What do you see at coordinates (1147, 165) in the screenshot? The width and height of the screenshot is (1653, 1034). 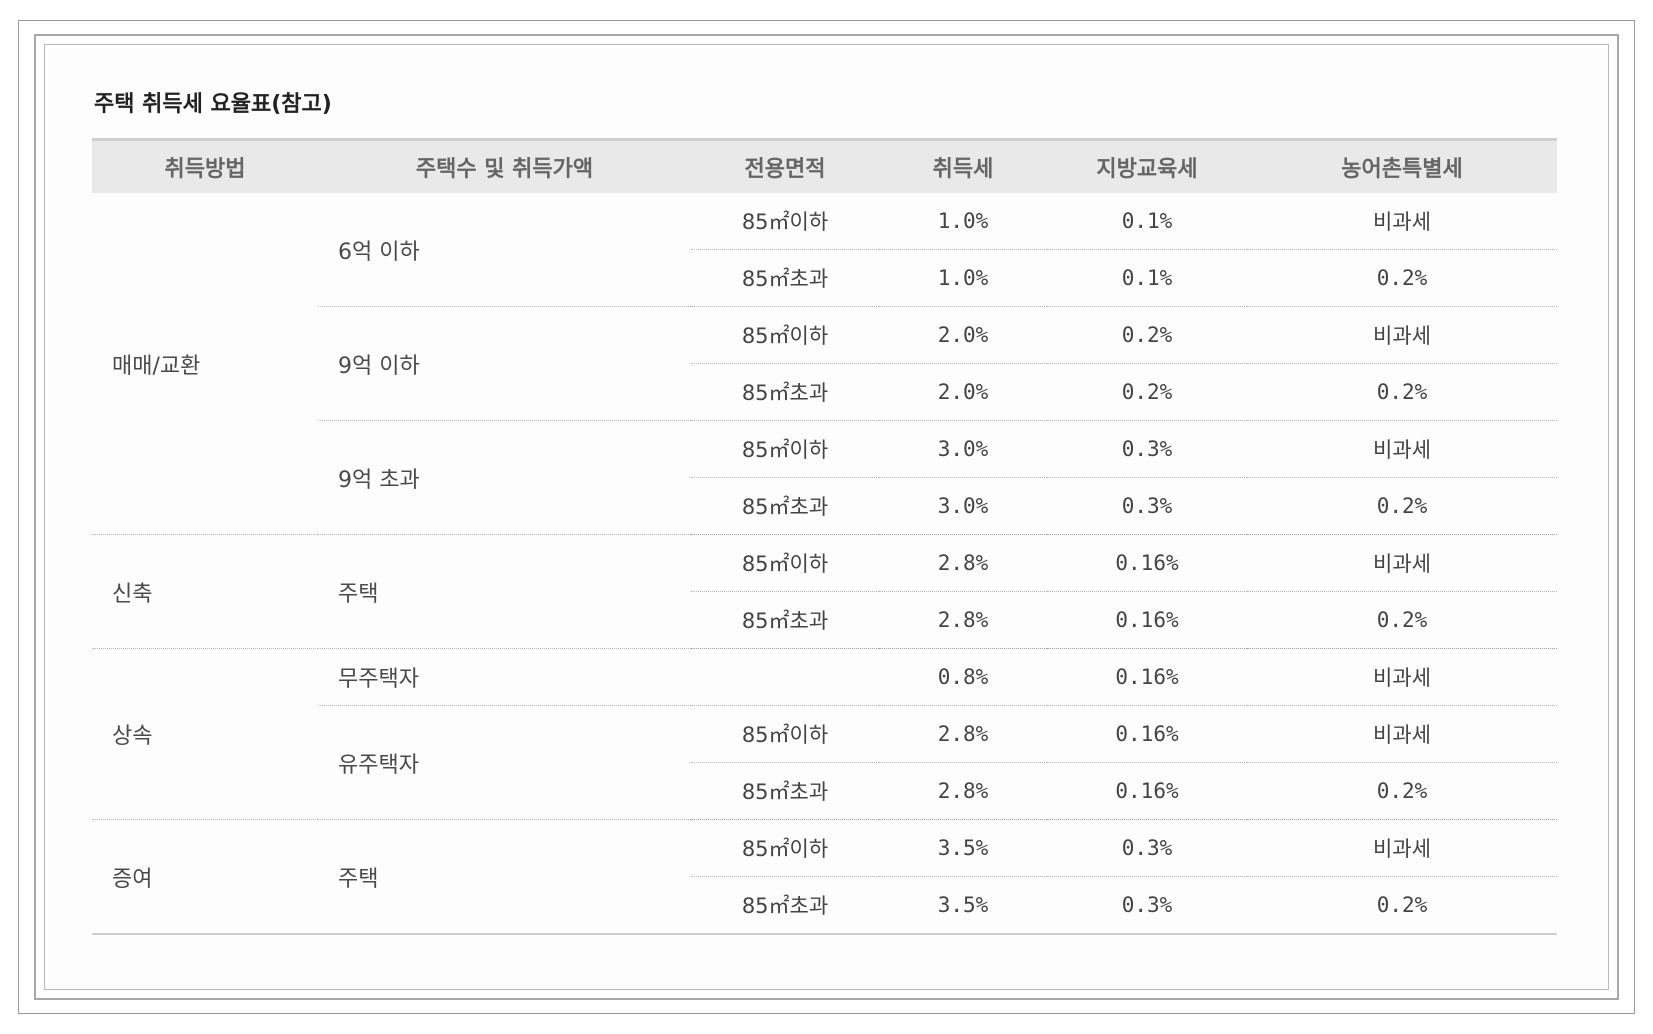 I see `header-education-tax: 지방교육세` at bounding box center [1147, 165].